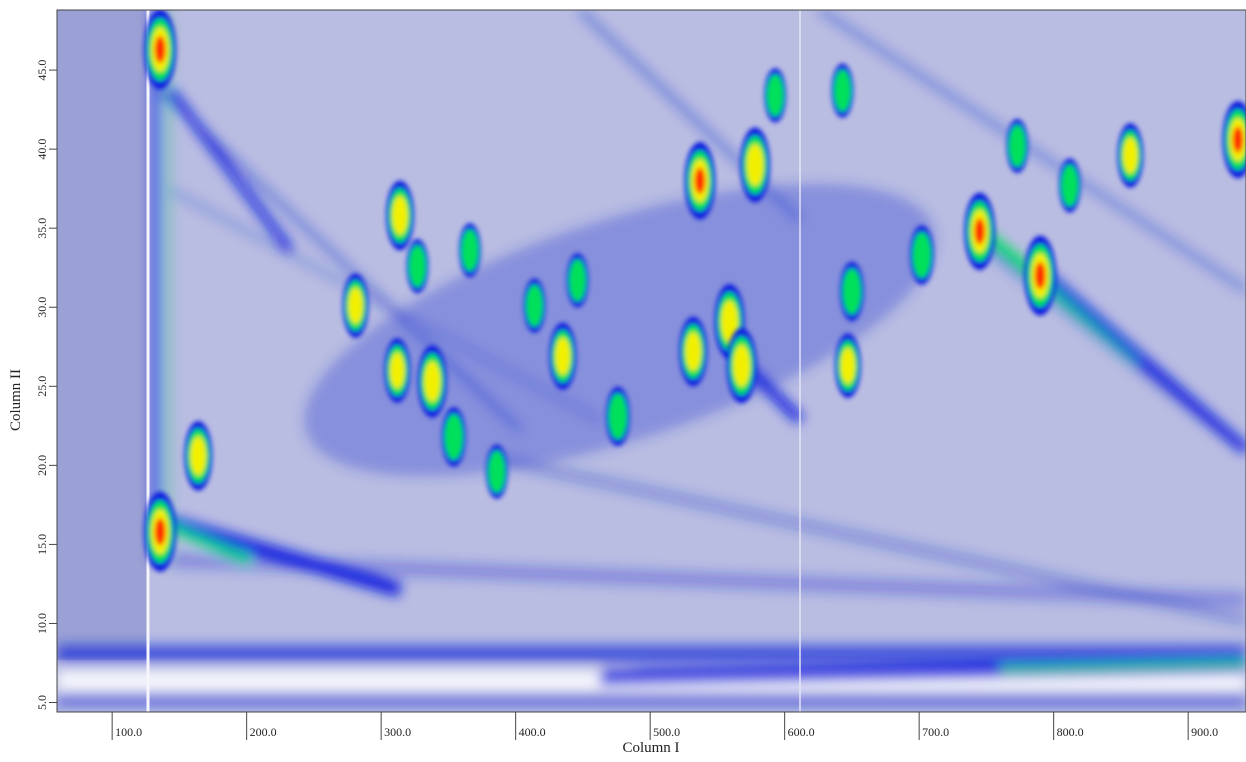 This screenshot has height=762, width=1246. I want to click on y-tick-label: 10.0, so click(42, 623).